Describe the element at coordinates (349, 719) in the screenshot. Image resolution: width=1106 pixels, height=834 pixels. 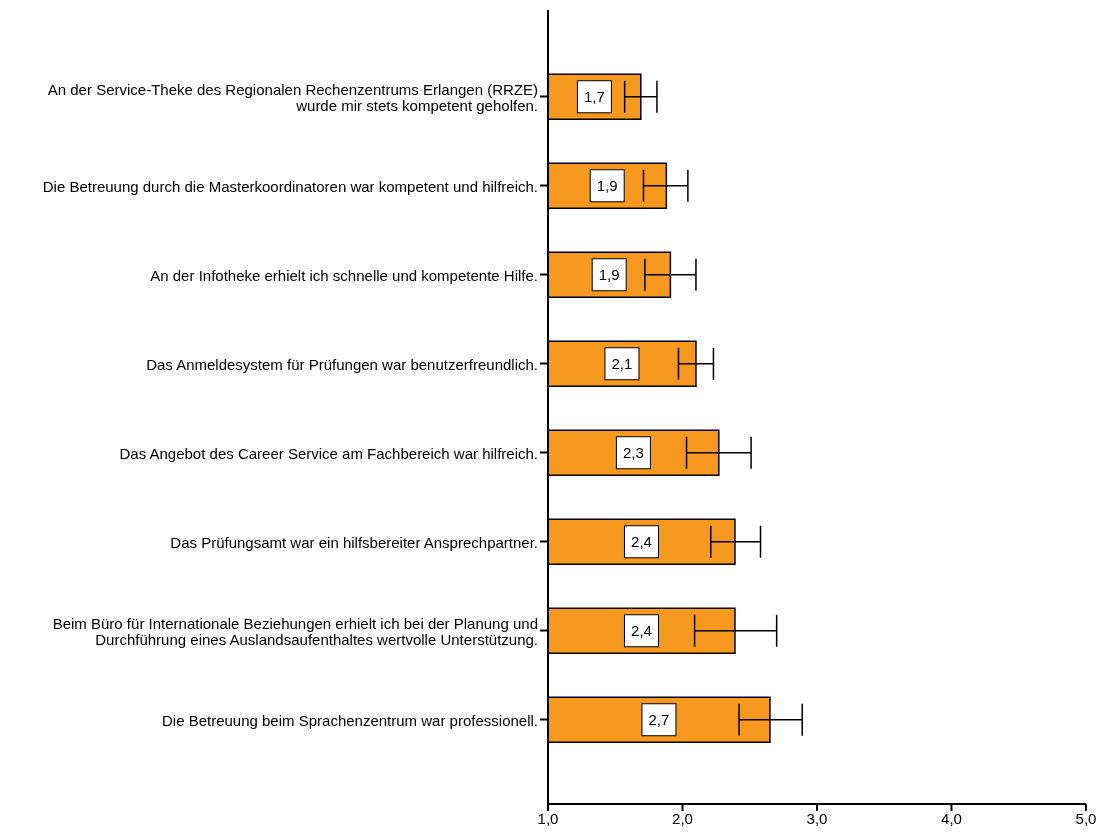
I see `y-tick-label: Die Betreuung beim Sprachenzentrum war professionell.` at that location.